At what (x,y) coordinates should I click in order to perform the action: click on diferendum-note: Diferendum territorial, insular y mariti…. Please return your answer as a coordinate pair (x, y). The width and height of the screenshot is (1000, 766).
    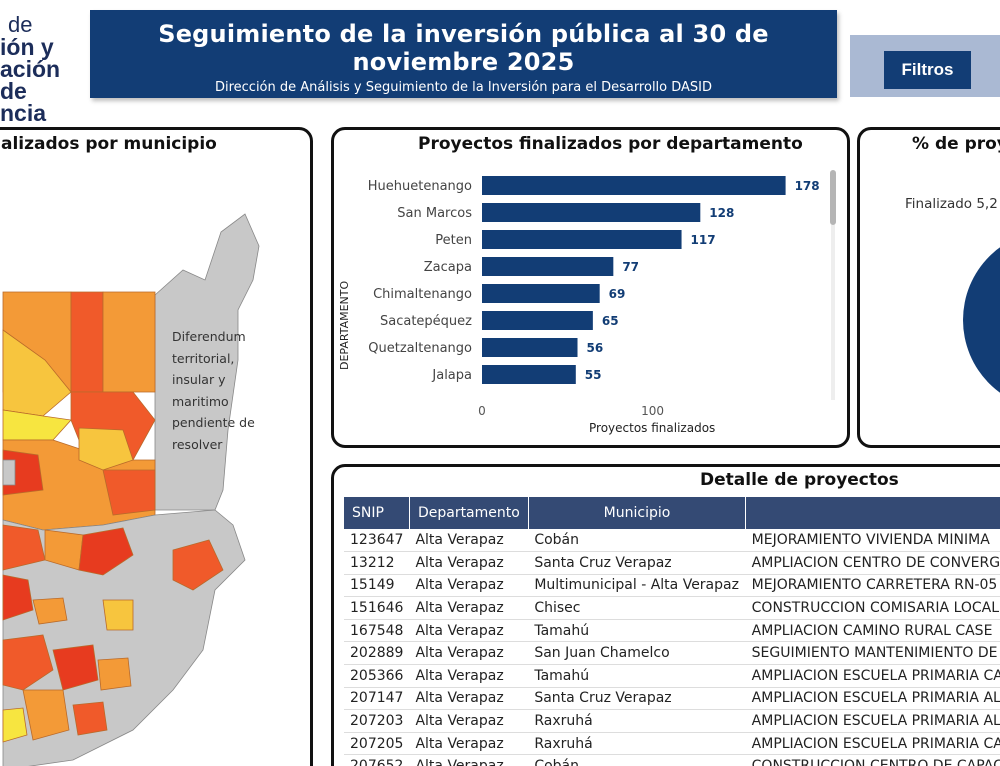
    Looking at the image, I should click on (213, 390).